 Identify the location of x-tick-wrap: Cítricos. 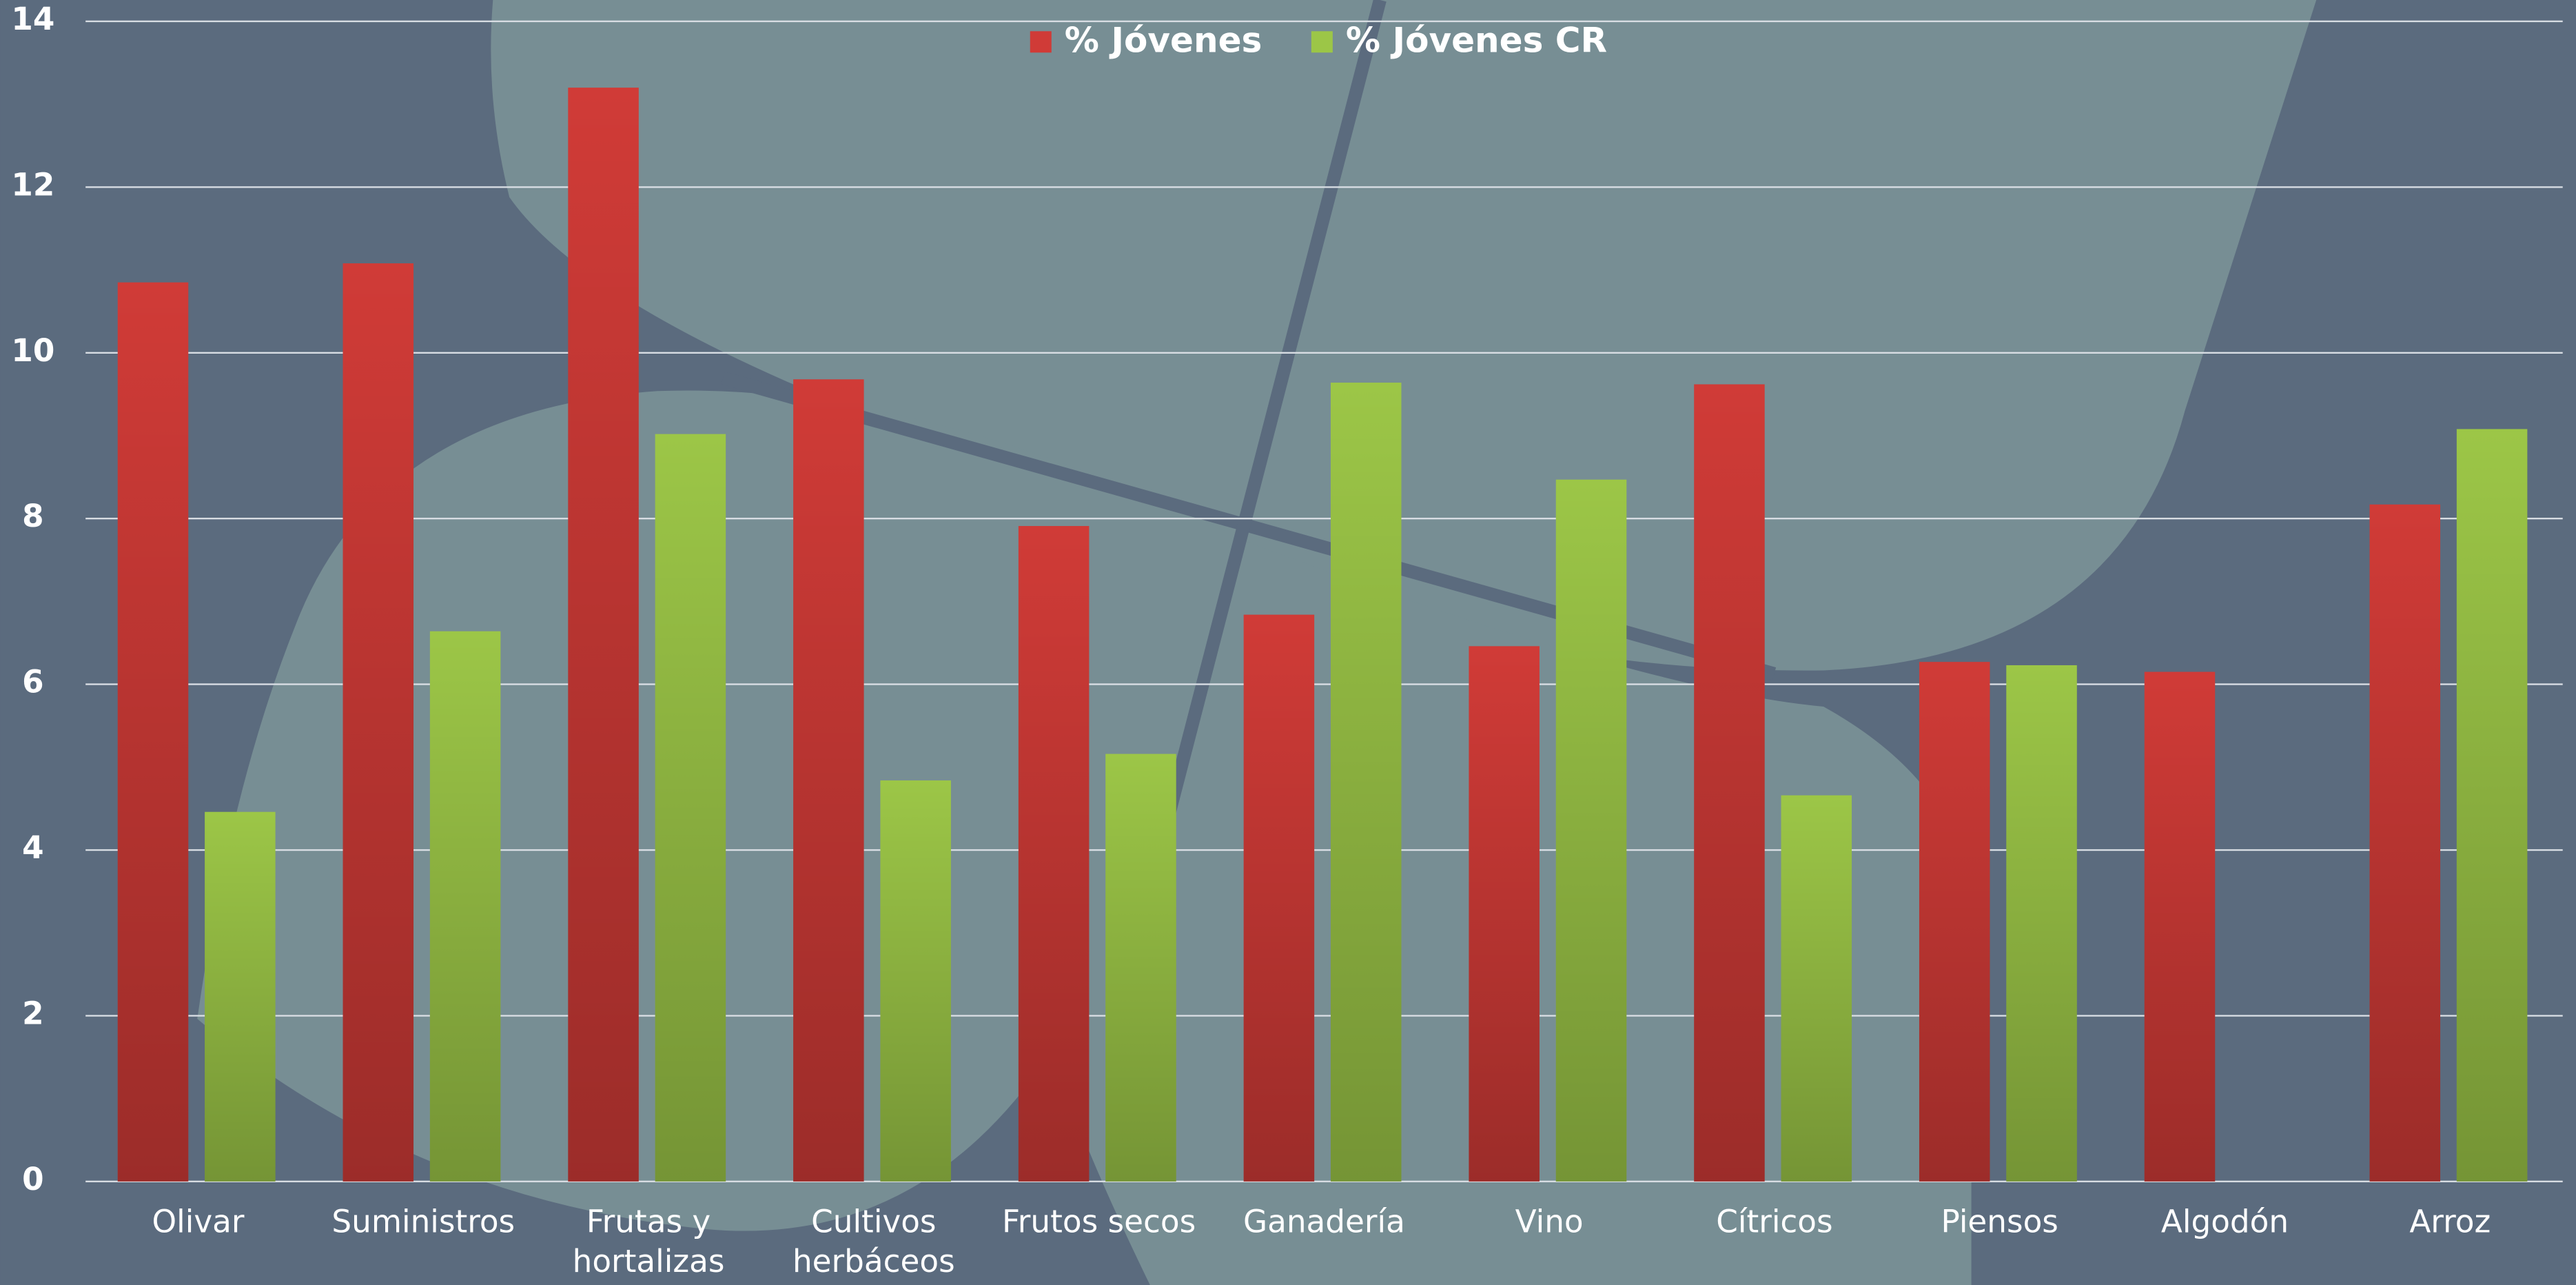
(1774, 1222).